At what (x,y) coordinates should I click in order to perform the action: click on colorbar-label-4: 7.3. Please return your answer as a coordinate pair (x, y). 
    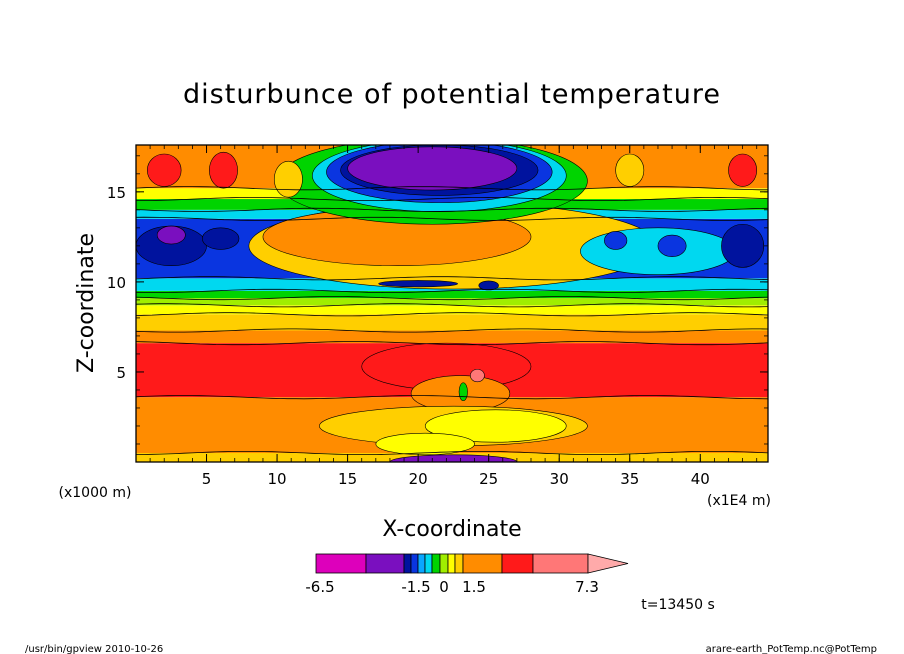
    Looking at the image, I should click on (587, 587).